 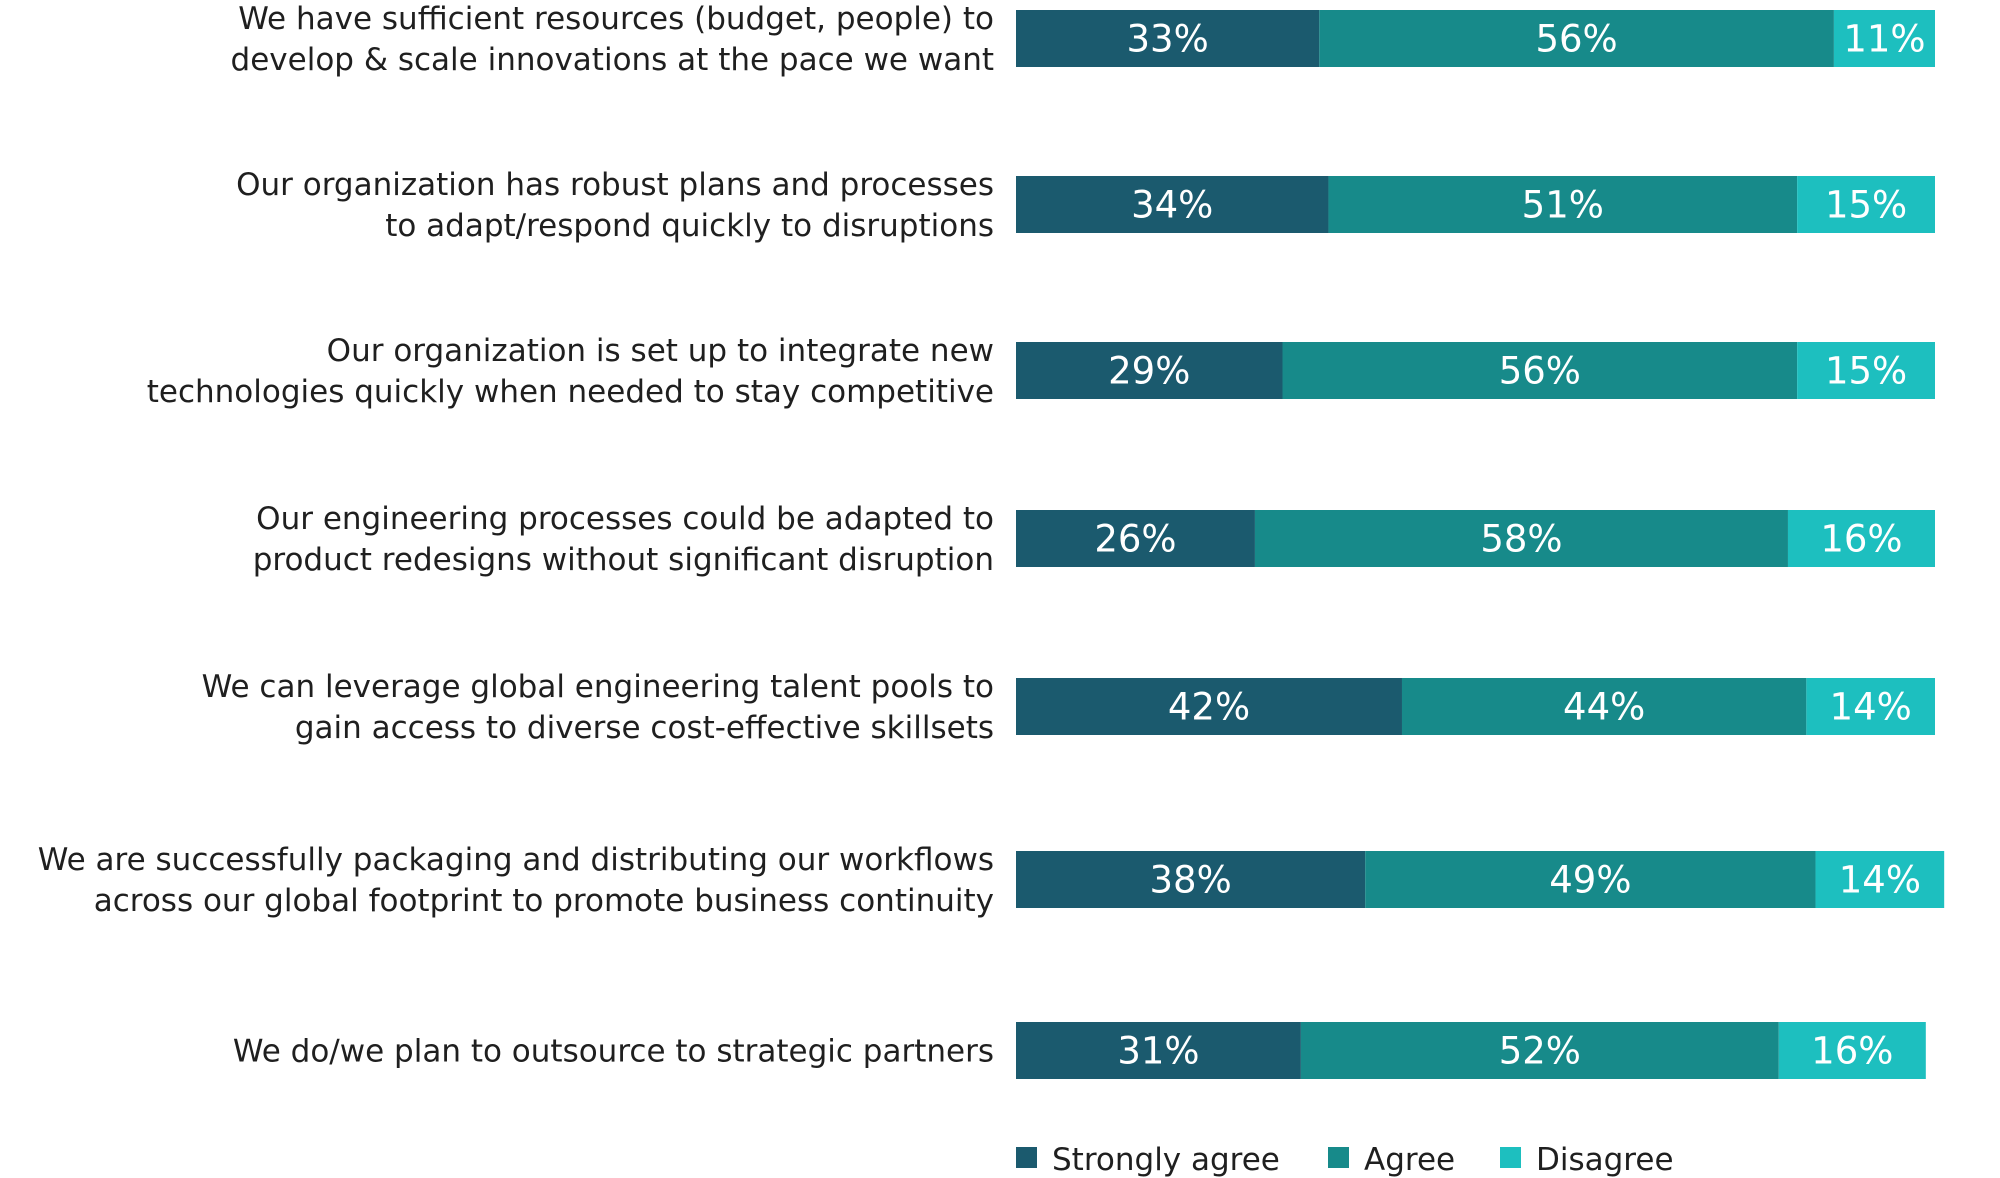 I want to click on legend-label: Agree, so click(x=1409, y=1160).